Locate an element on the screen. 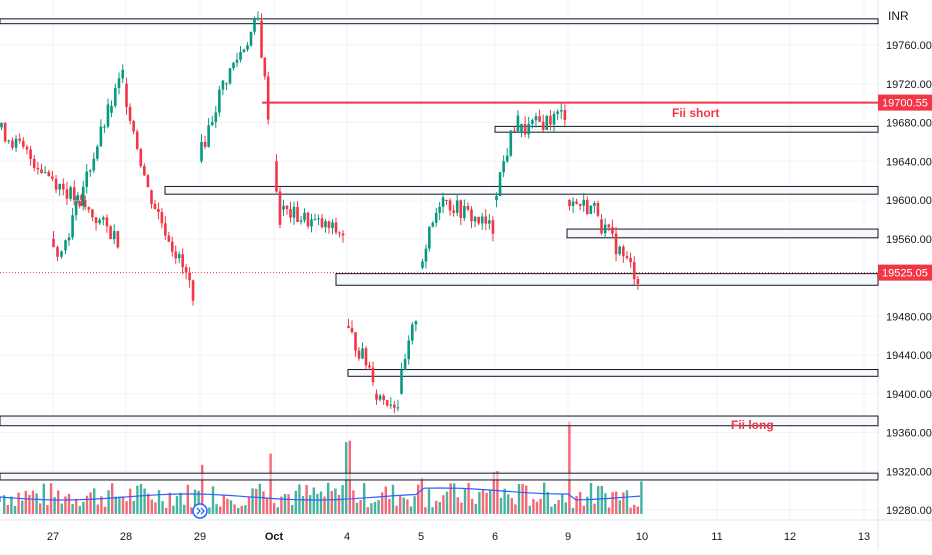 The width and height of the screenshot is (932, 555). price-tick-label: 19400.00 is located at coordinates (909, 395).